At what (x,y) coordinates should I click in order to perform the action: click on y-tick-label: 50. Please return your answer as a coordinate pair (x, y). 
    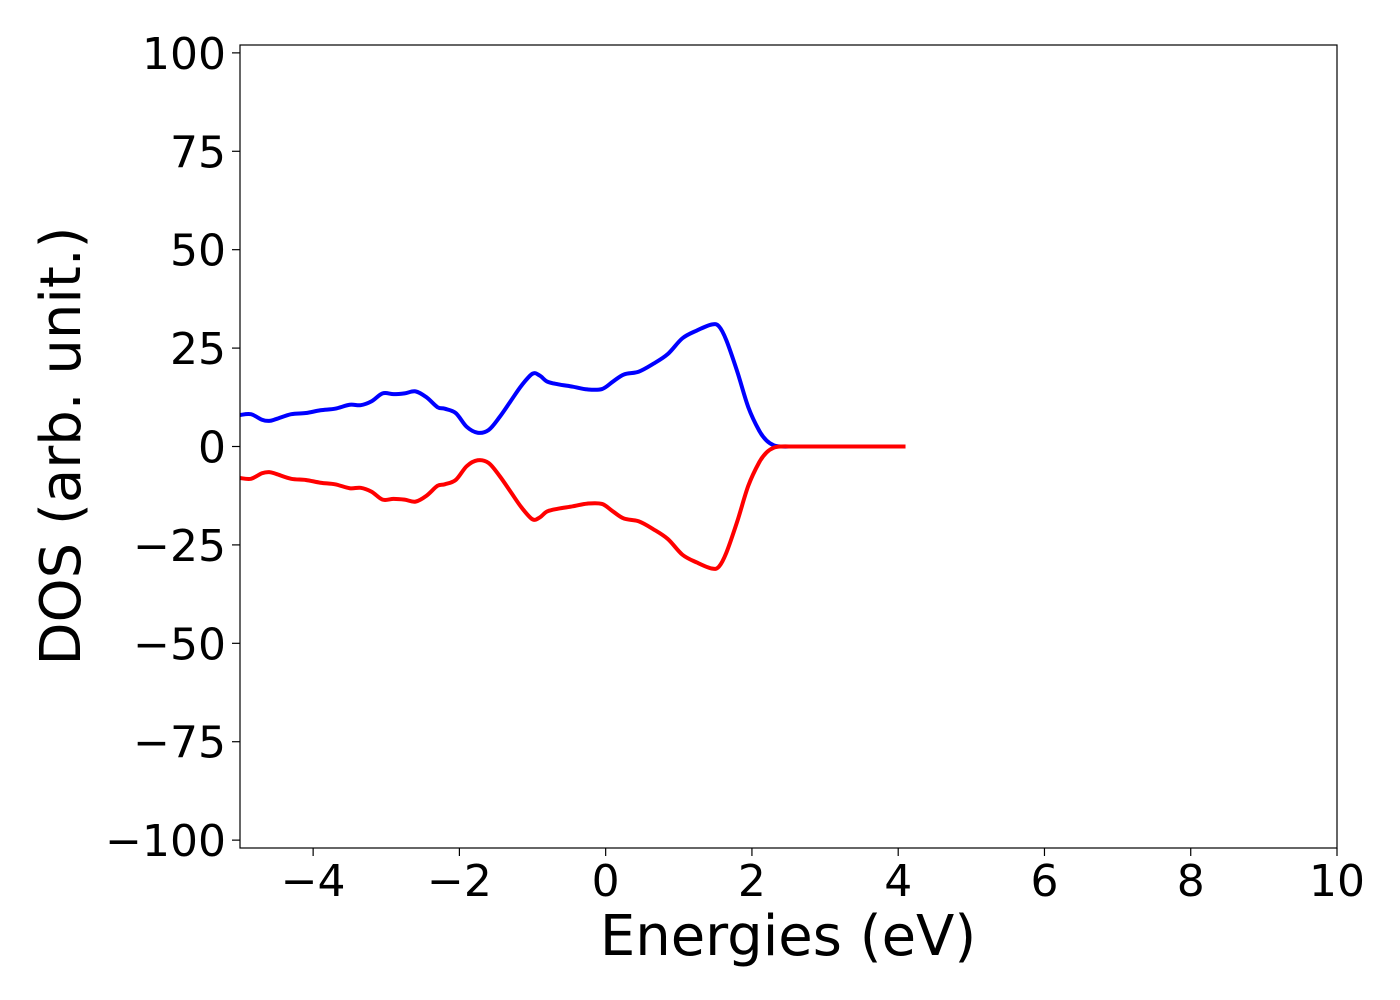
    Looking at the image, I should click on (198, 251).